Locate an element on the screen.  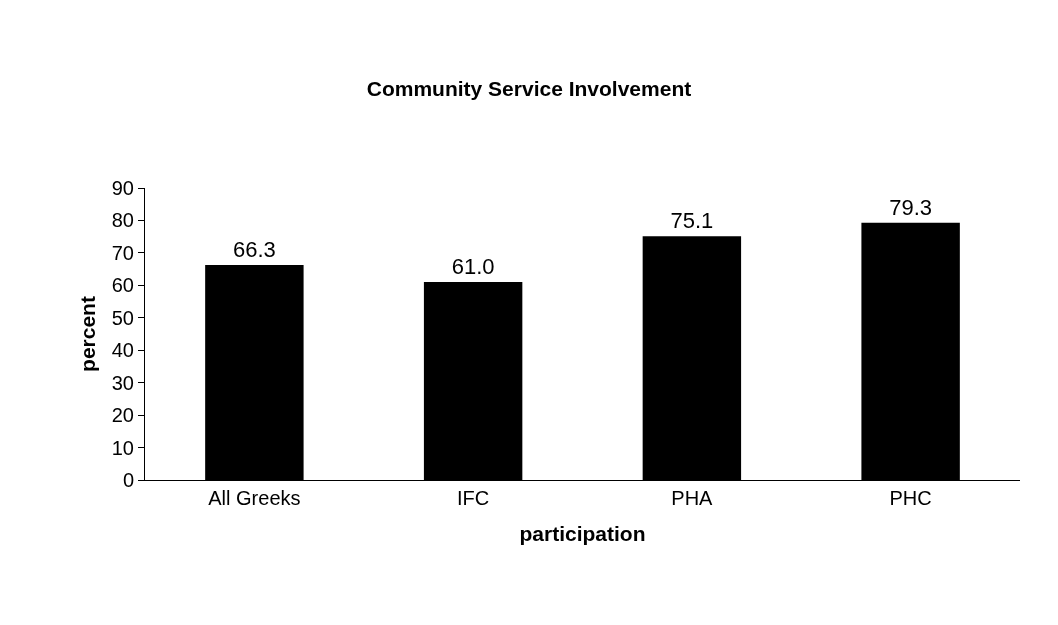
chart-title: Community Service Involvement is located at coordinates (529, 88).